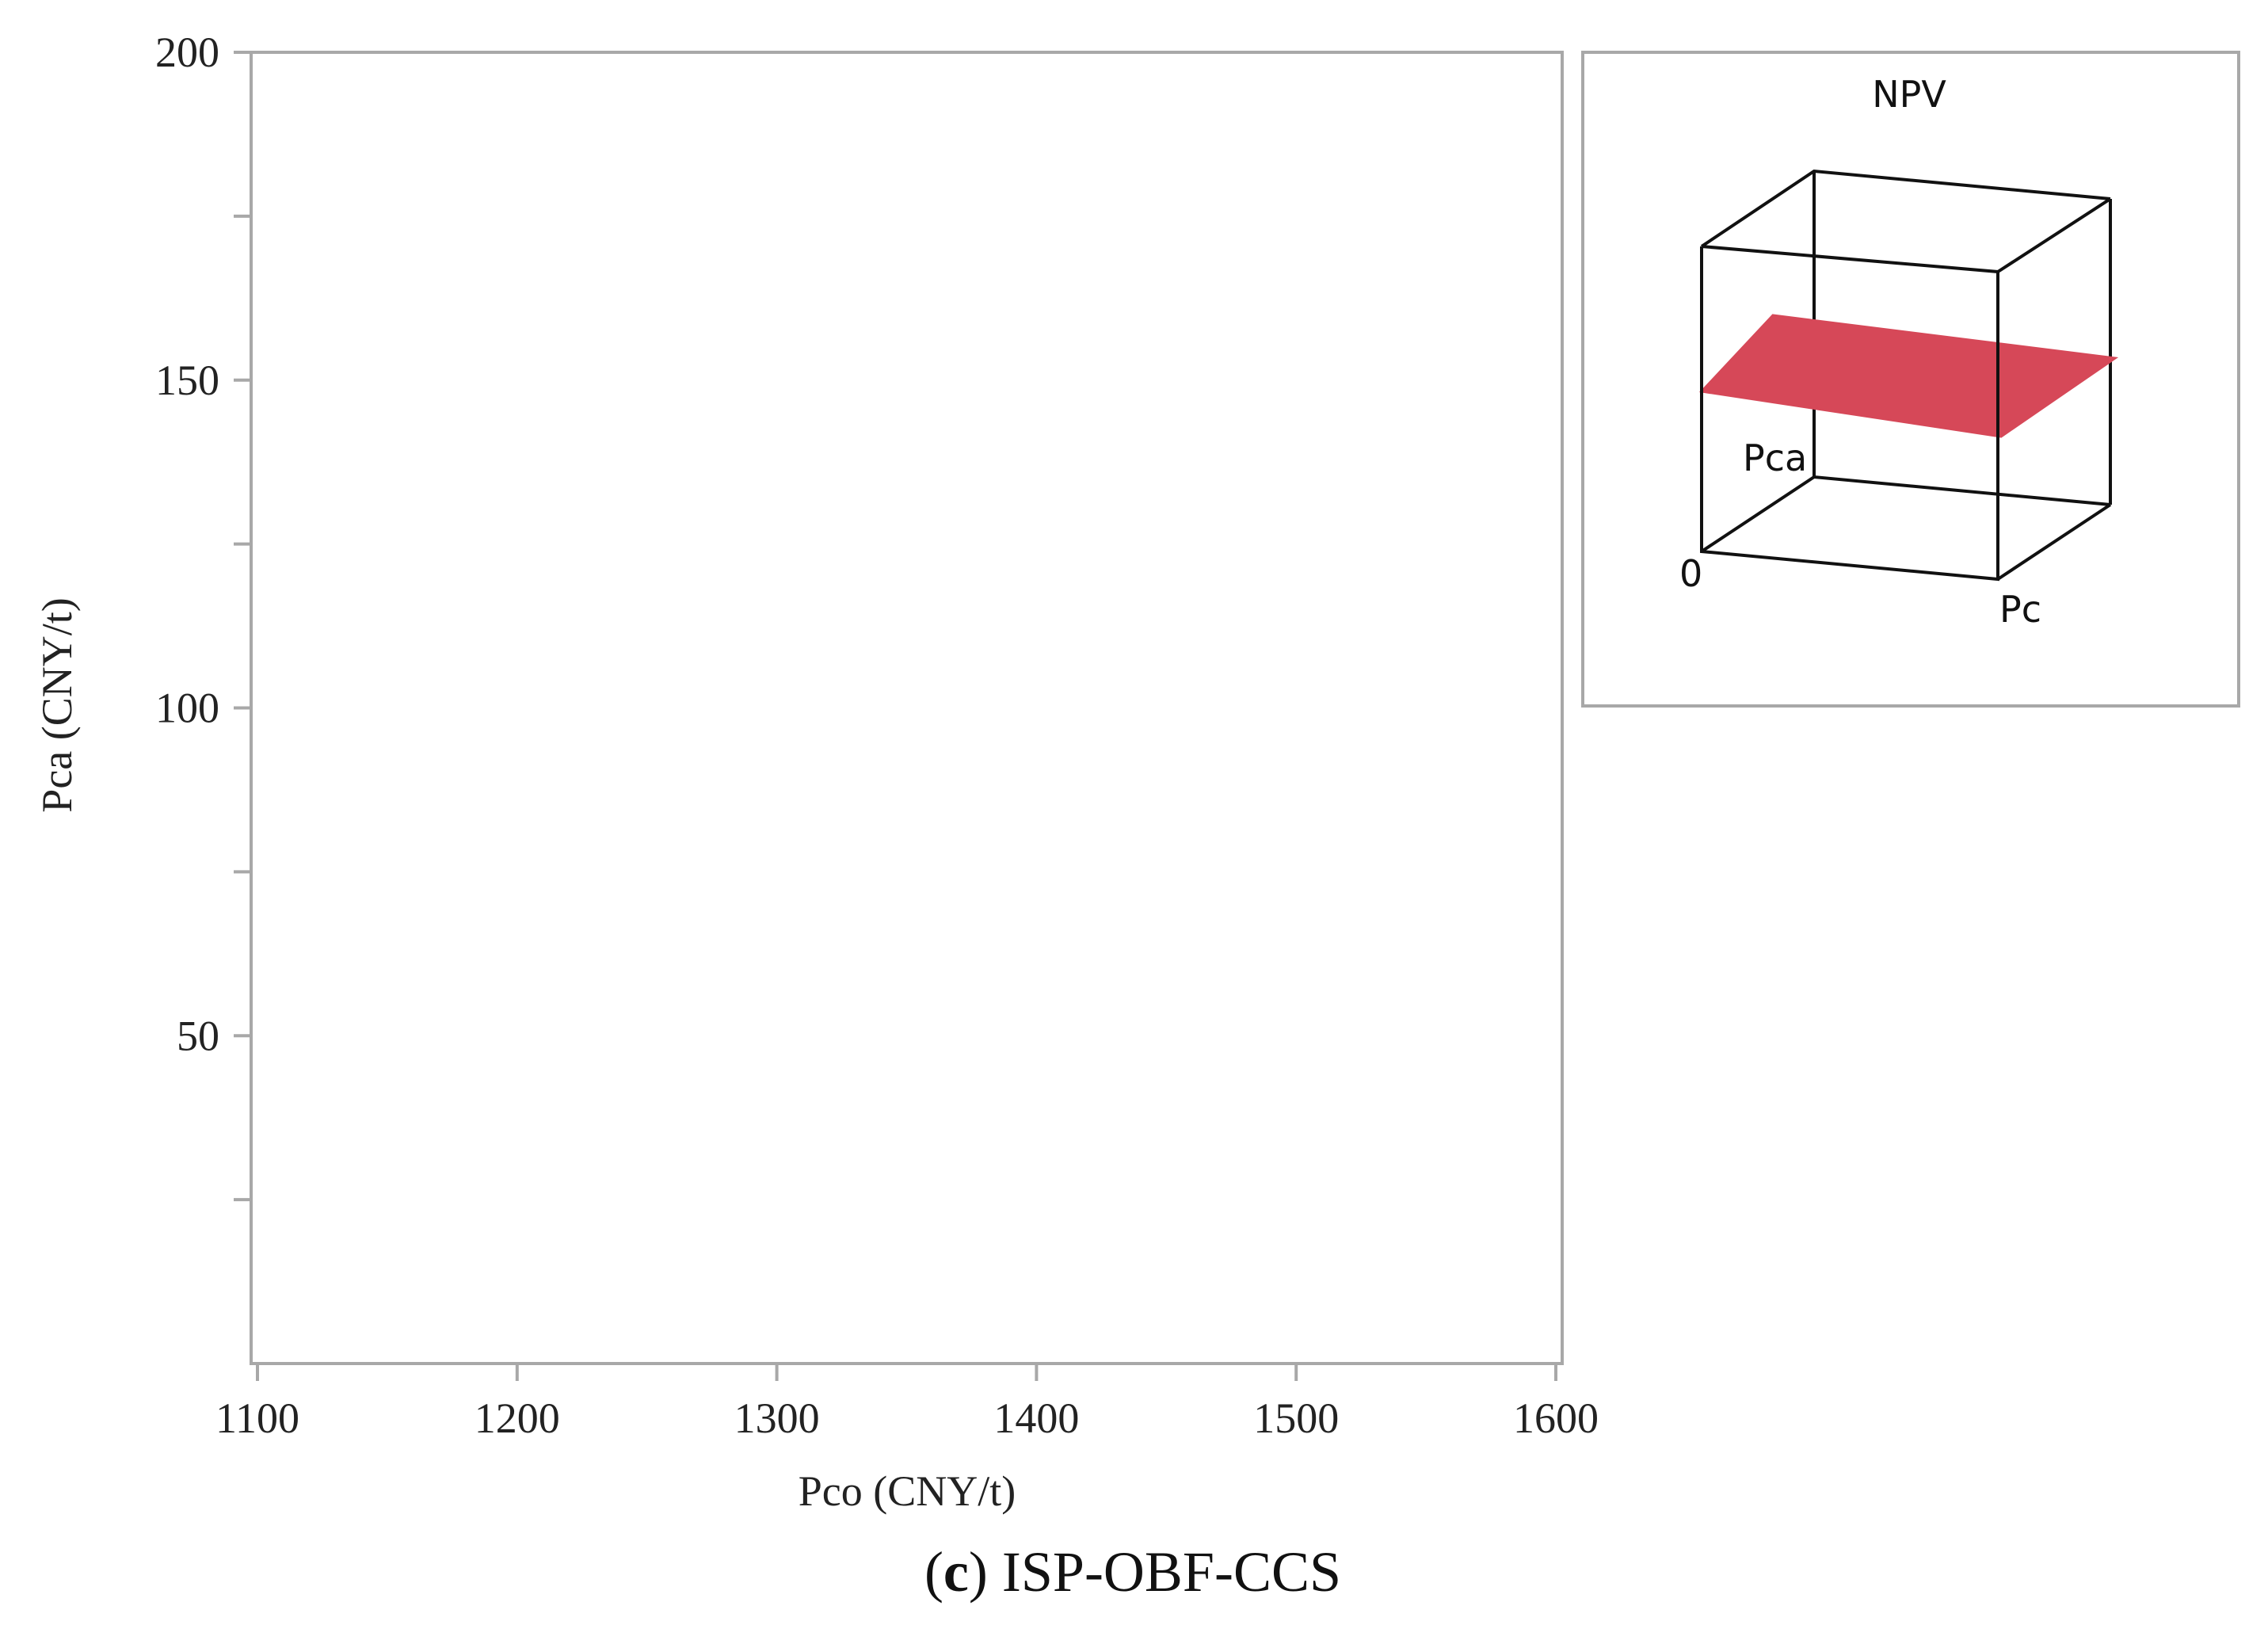  What do you see at coordinates (203, 615) in the screenshot?
I see `y-axis: 50 100 150 200` at bounding box center [203, 615].